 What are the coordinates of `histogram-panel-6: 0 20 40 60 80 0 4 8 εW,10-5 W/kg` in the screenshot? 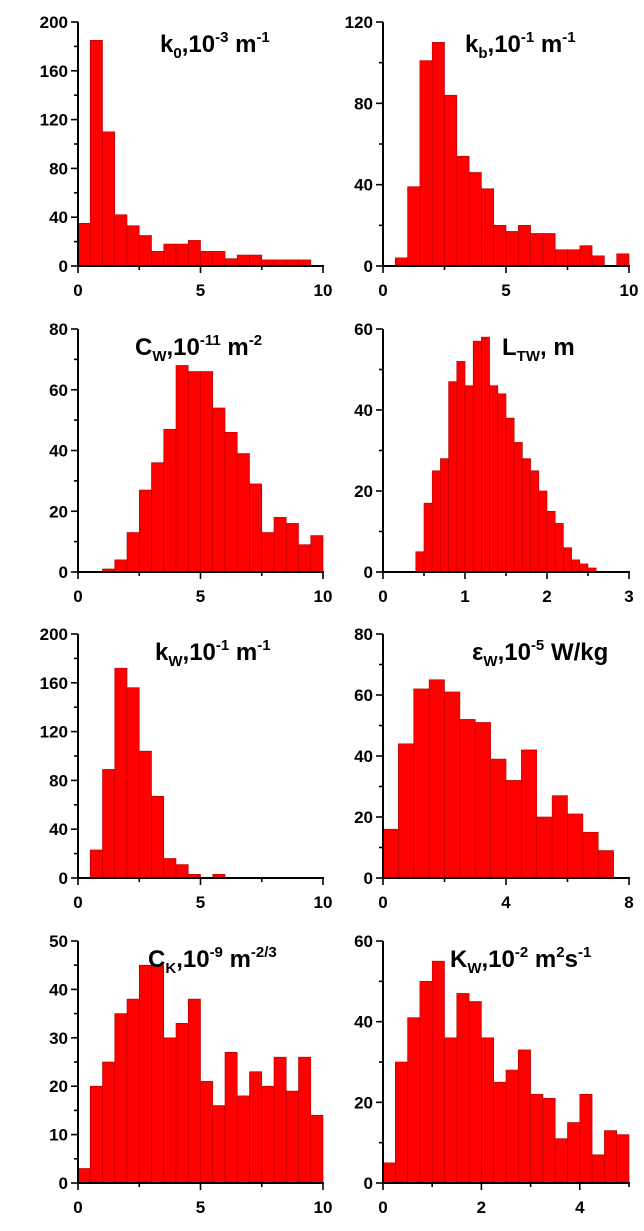 It's located at (494, 768).